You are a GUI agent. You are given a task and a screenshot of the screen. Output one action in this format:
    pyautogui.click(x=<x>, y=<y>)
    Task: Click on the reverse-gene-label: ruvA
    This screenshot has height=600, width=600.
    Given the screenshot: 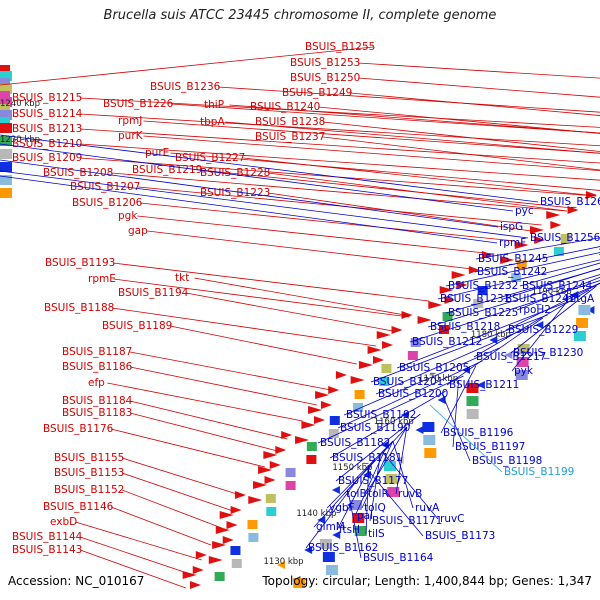 What is the action you would take?
    pyautogui.click(x=427, y=508)
    